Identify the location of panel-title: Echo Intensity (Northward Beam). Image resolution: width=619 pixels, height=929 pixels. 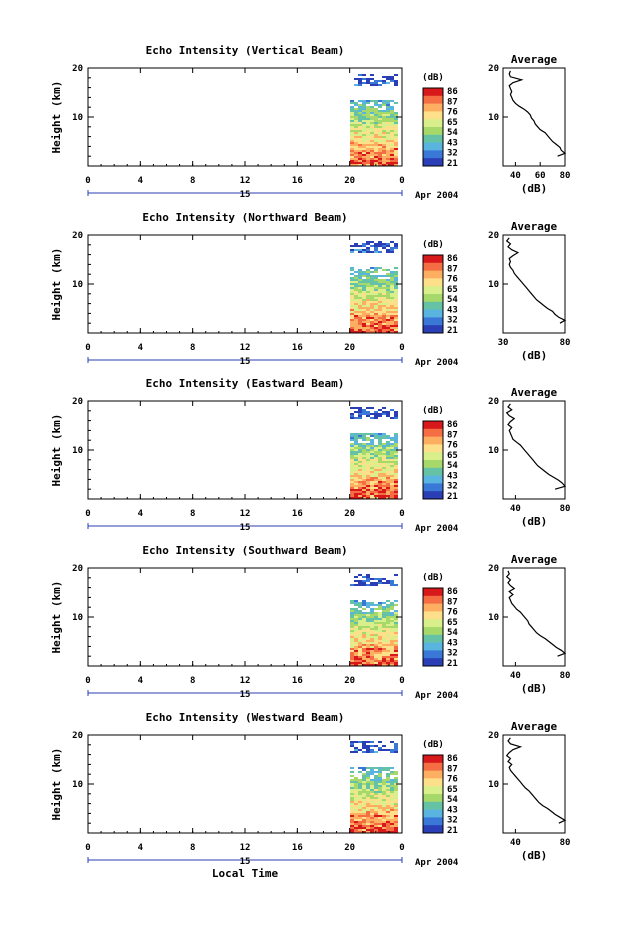
(244, 217).